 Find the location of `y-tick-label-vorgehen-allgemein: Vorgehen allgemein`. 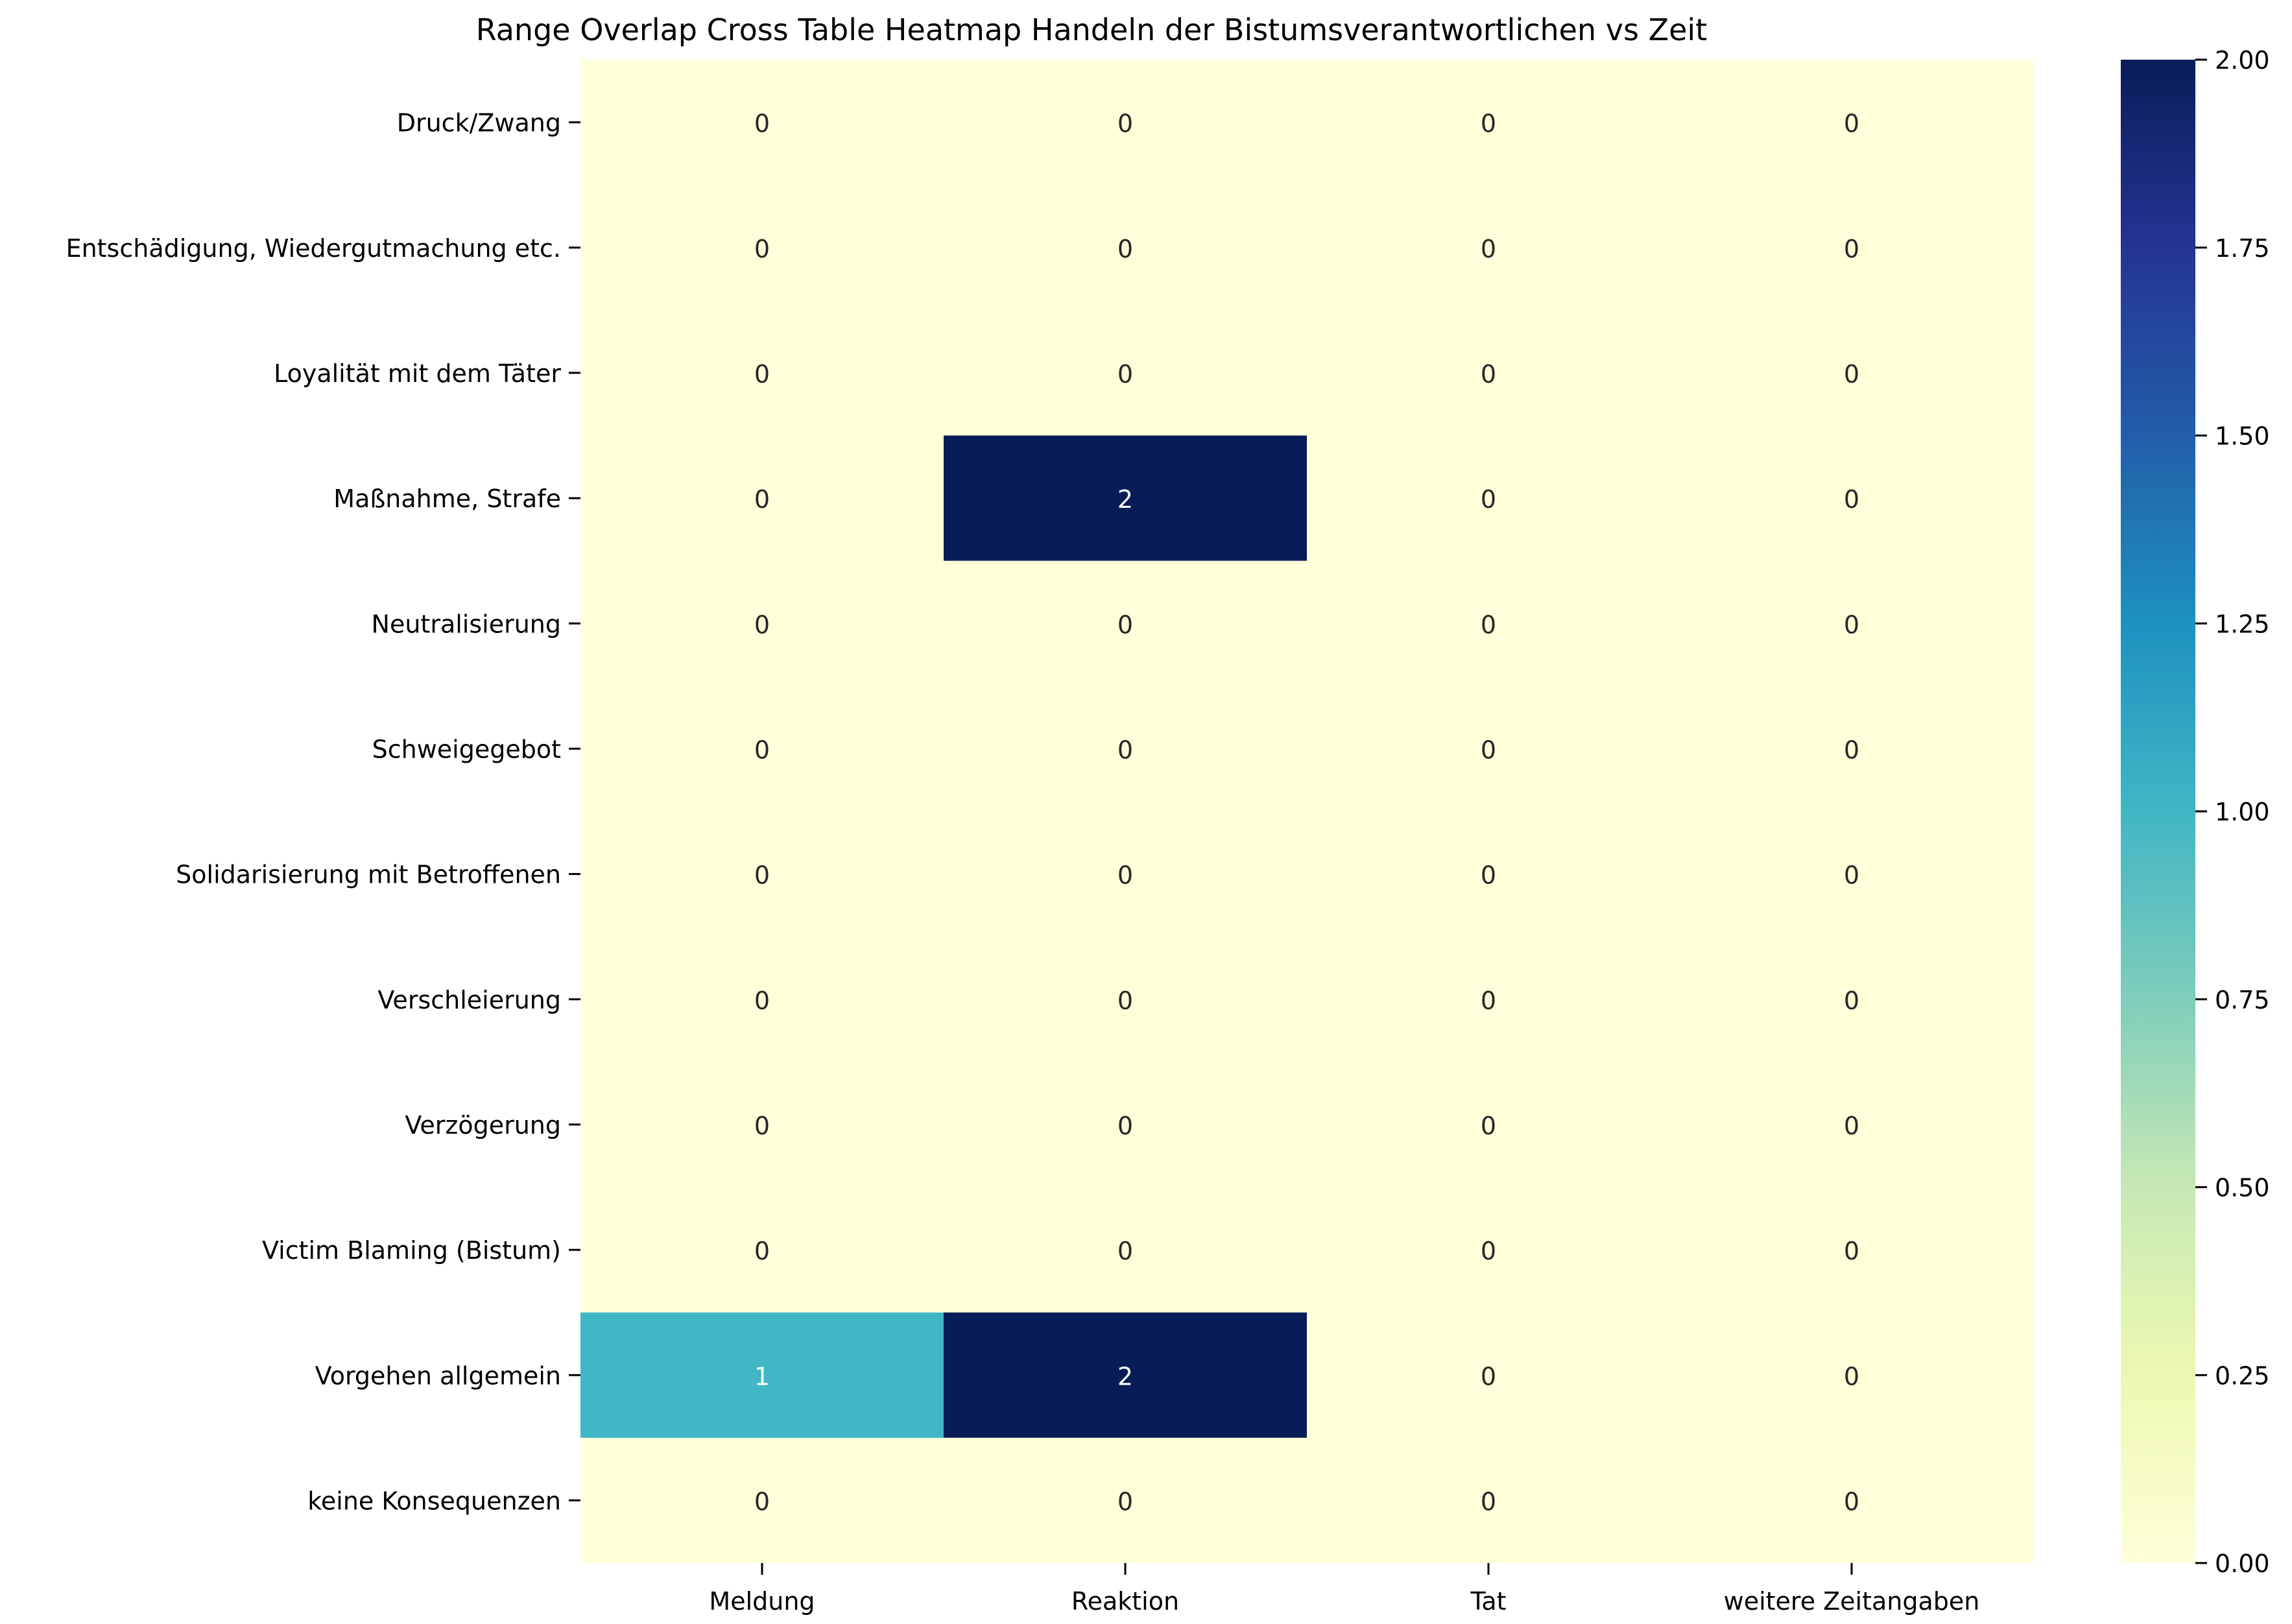

y-tick-label-vorgehen-allgemein: Vorgehen allgemein is located at coordinates (438, 1375).